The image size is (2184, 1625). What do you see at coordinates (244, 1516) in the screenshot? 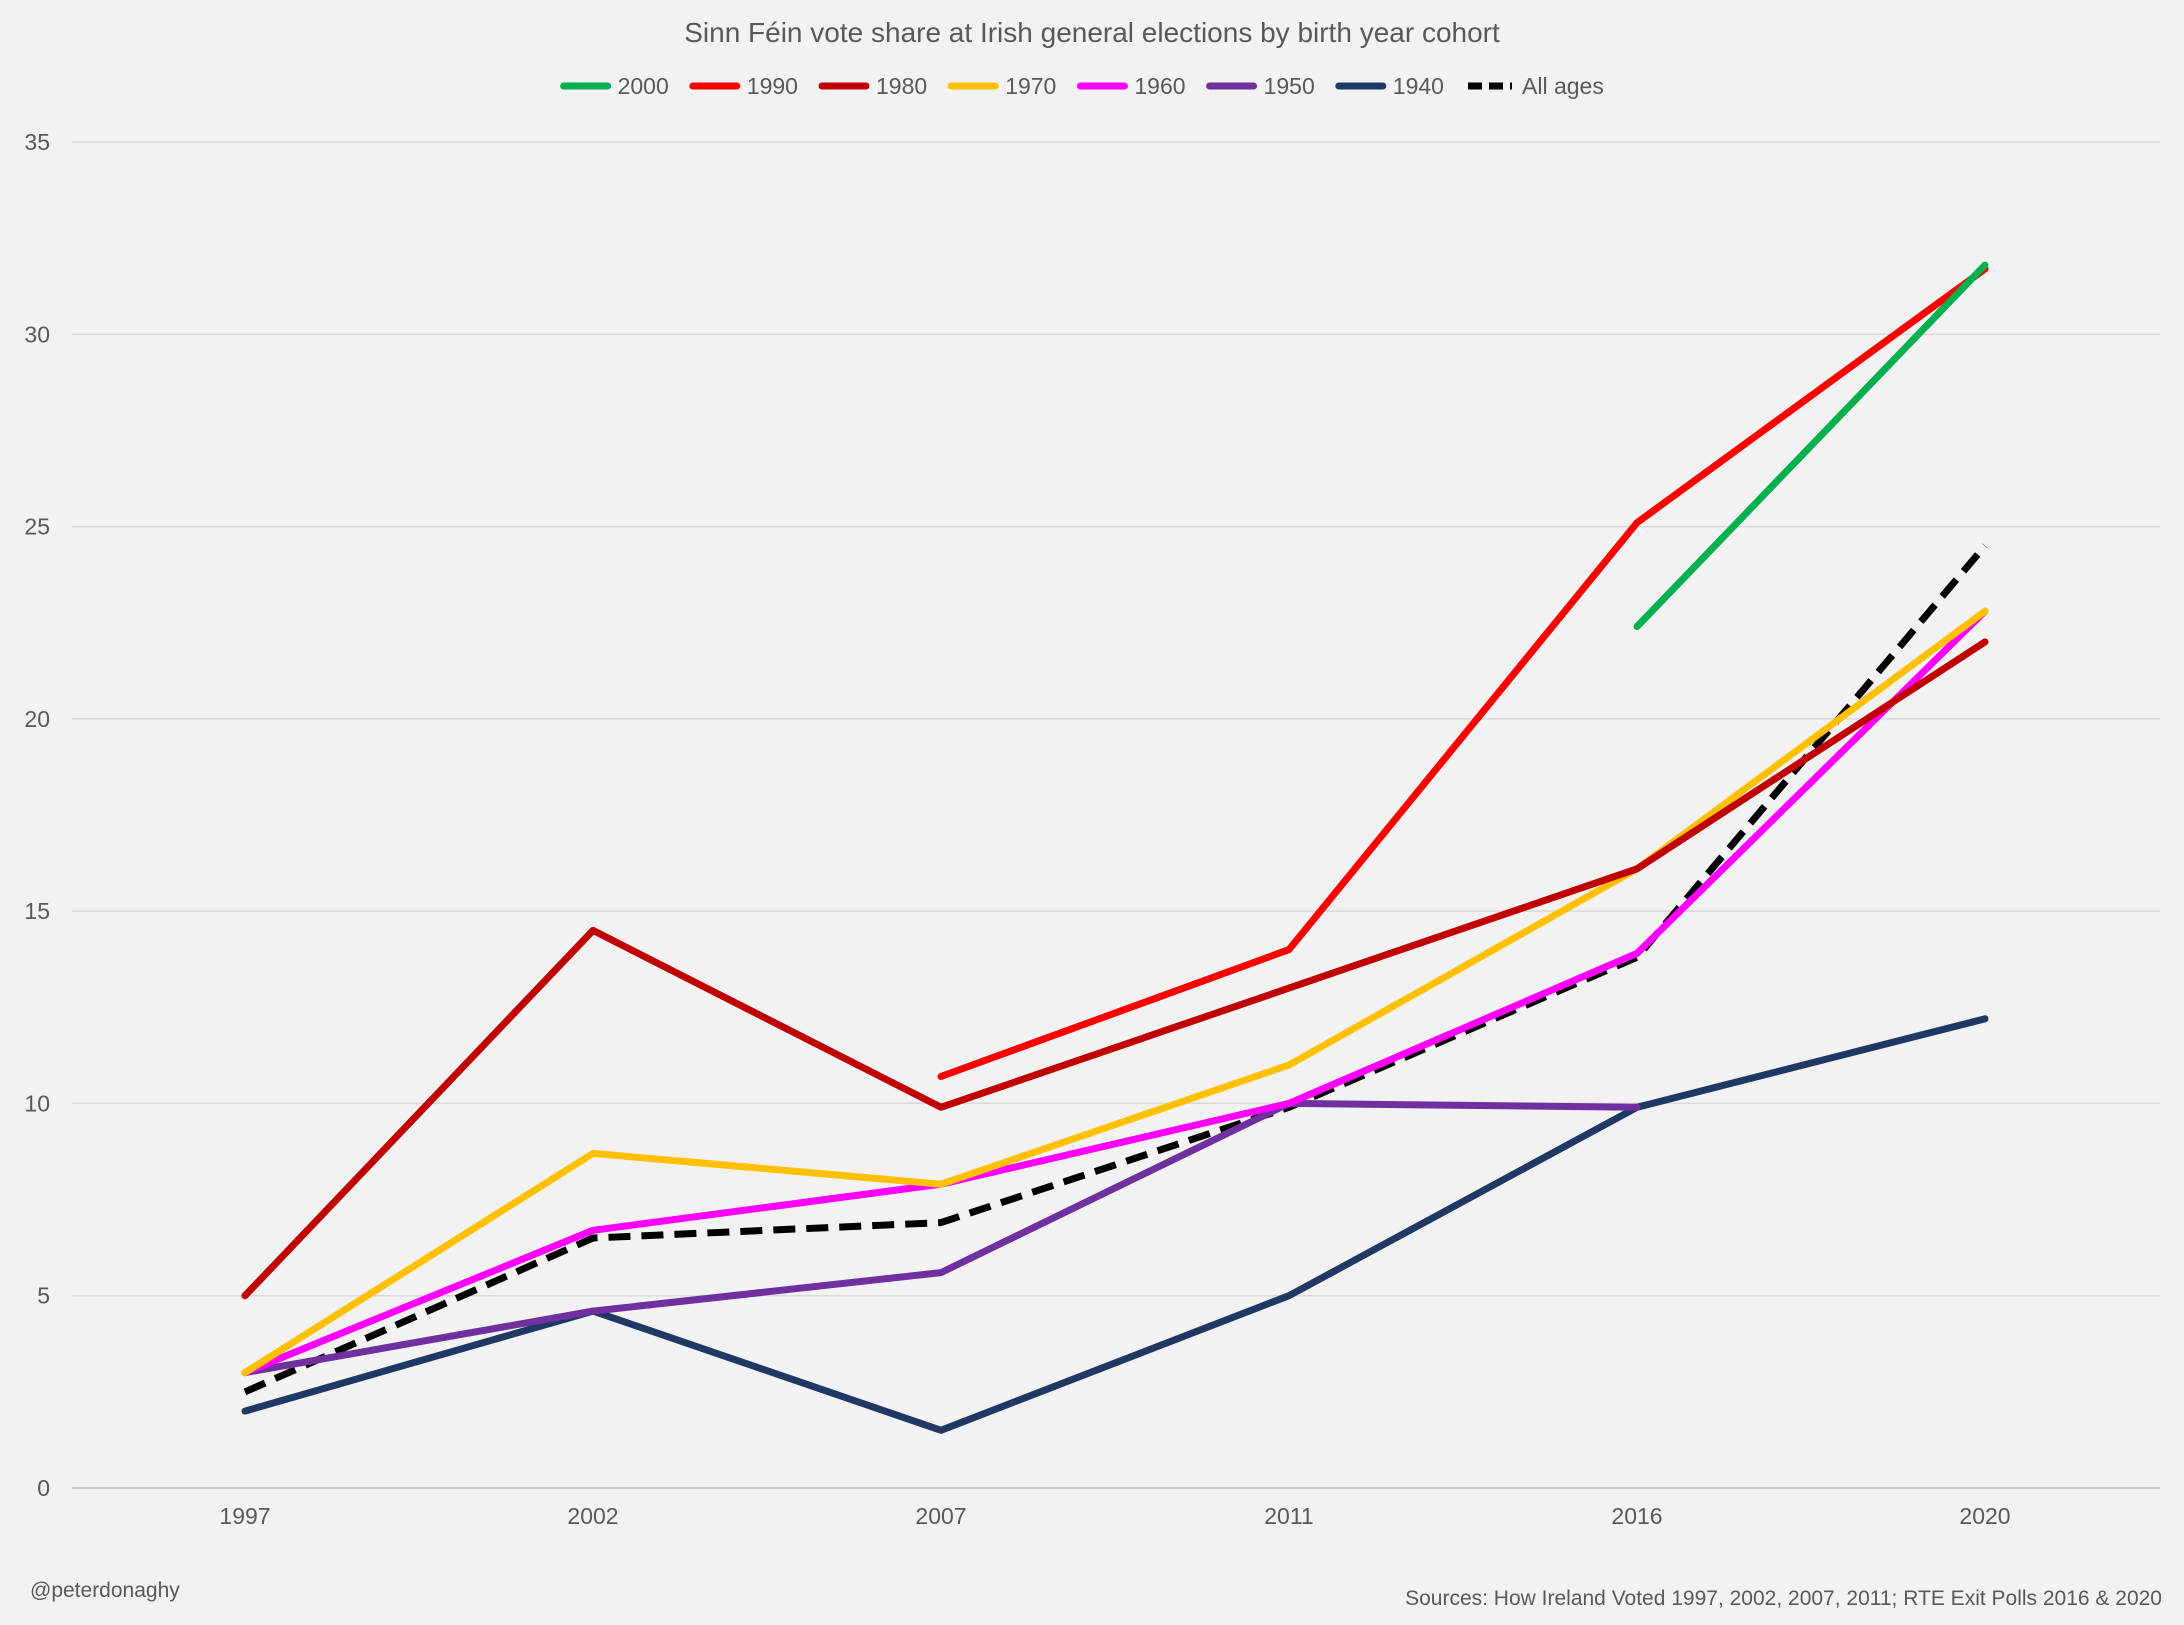
I see `x-tick-label: 1997` at bounding box center [244, 1516].